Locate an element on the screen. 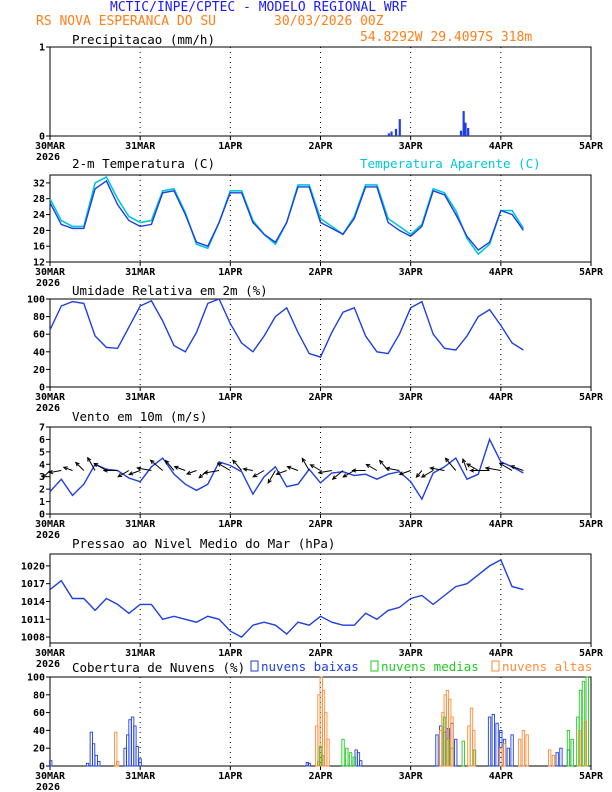 The width and height of the screenshot is (612, 792). y-tick-label: 12 is located at coordinates (39, 263).